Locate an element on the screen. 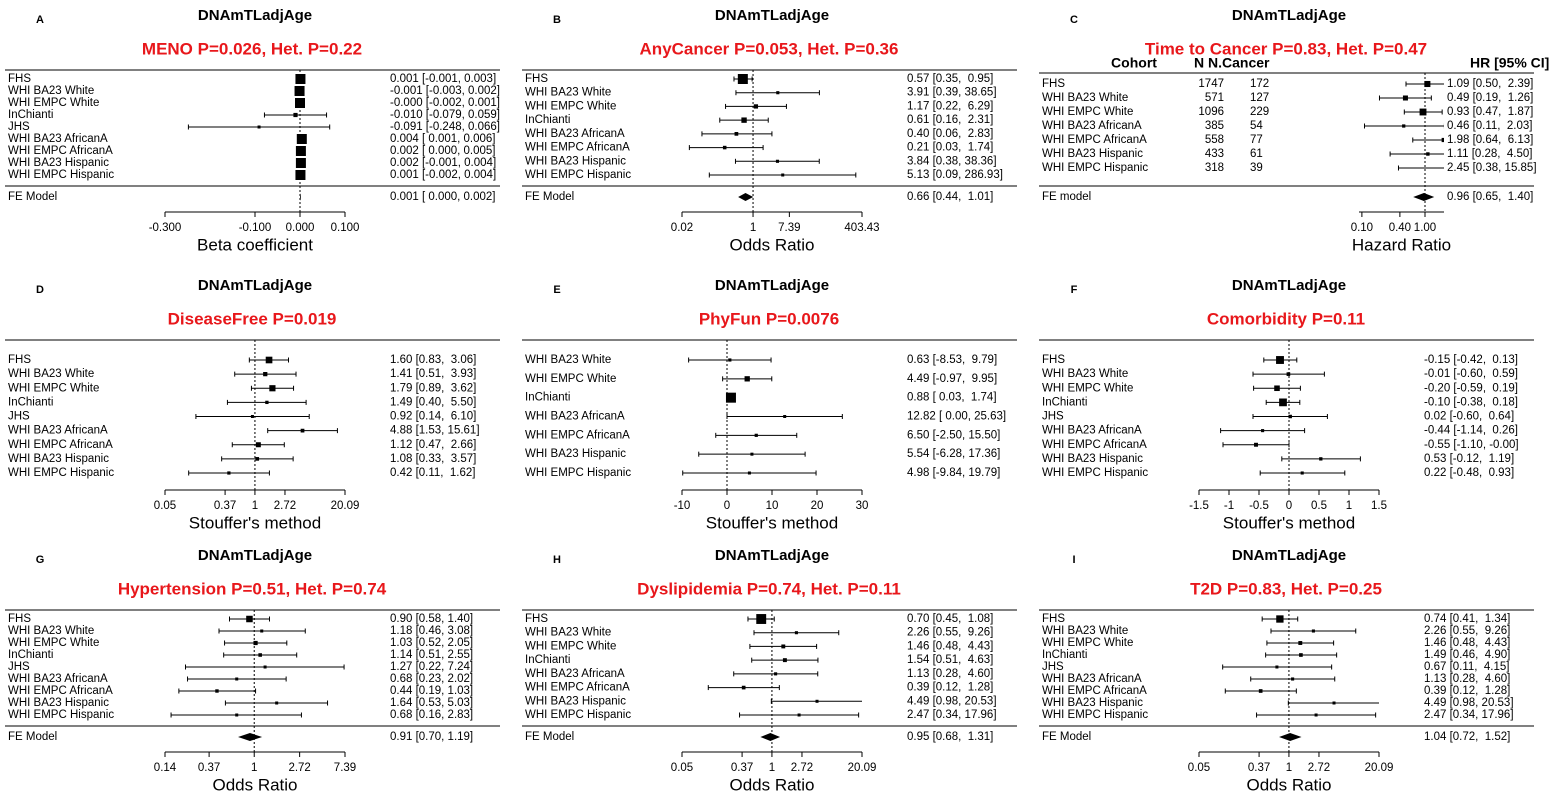 This screenshot has height=810, width=1551. x-tick-label: 20.09 is located at coordinates (1379, 768).